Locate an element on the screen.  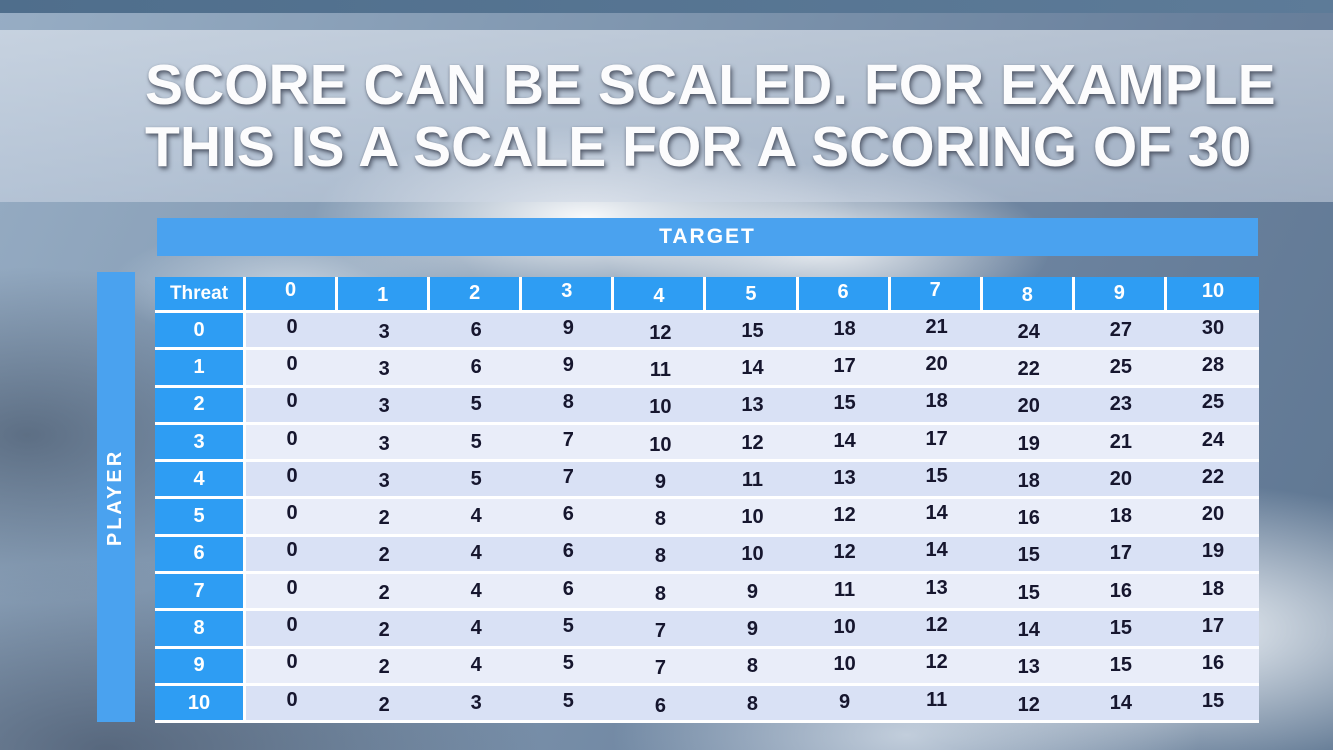
slide-title-line1: SCORE CAN BE SCALED. FOR EXAMPLE is located at coordinates (710, 85).